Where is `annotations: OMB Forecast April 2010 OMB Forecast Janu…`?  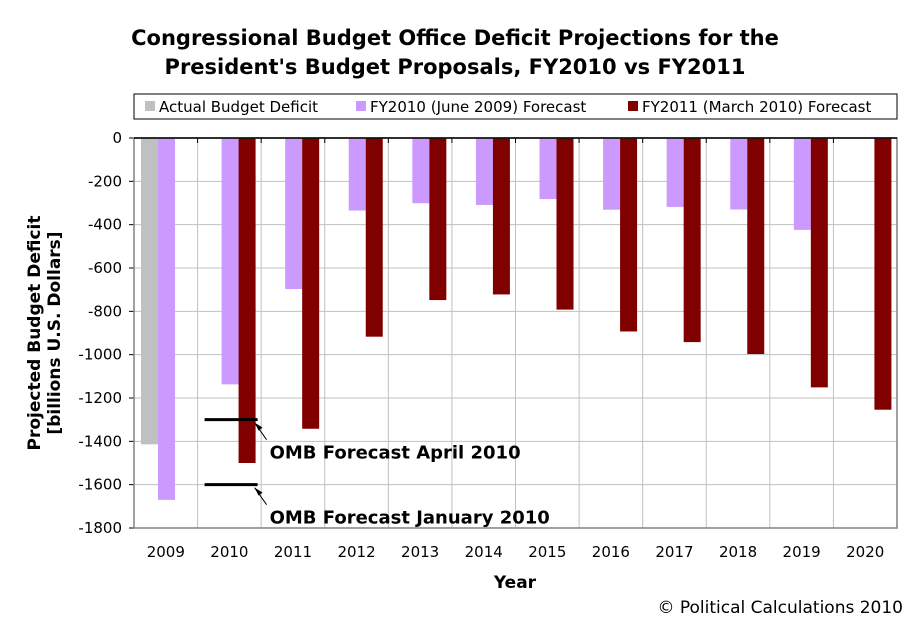
annotations: OMB Forecast April 2010 OMB Forecast Janu… is located at coordinates (377, 473).